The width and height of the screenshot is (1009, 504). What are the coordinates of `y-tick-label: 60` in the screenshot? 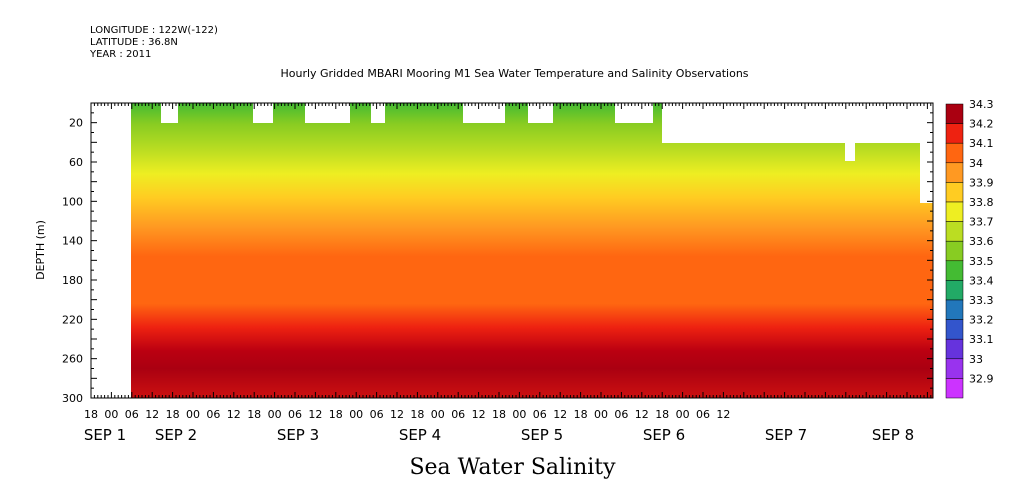 It's located at (76, 162).